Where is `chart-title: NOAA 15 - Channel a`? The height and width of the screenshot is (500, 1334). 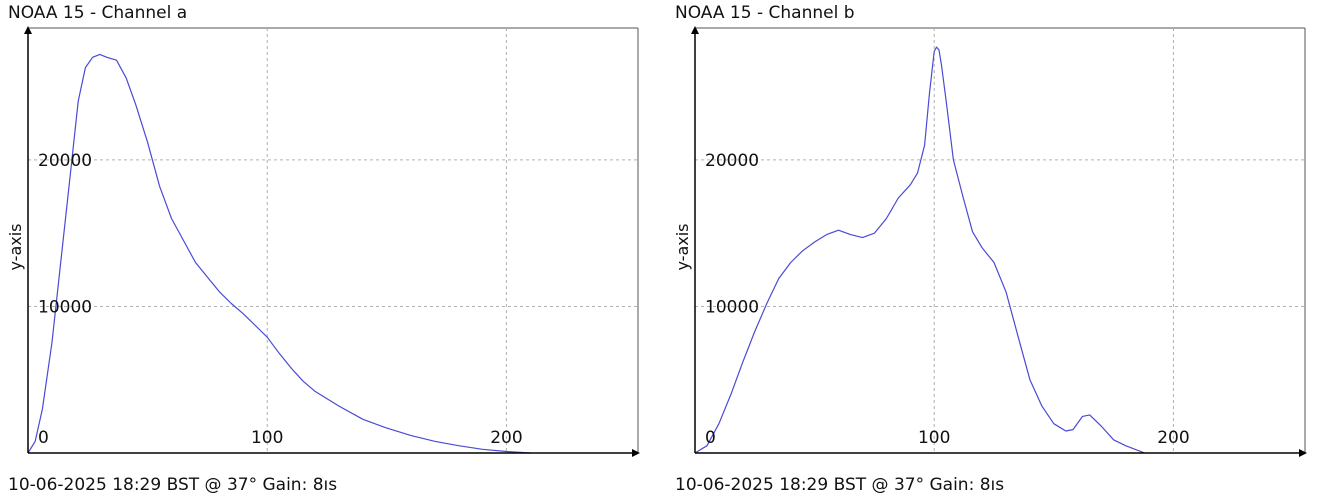 chart-title: NOAA 15 - Channel a is located at coordinates (98, 13).